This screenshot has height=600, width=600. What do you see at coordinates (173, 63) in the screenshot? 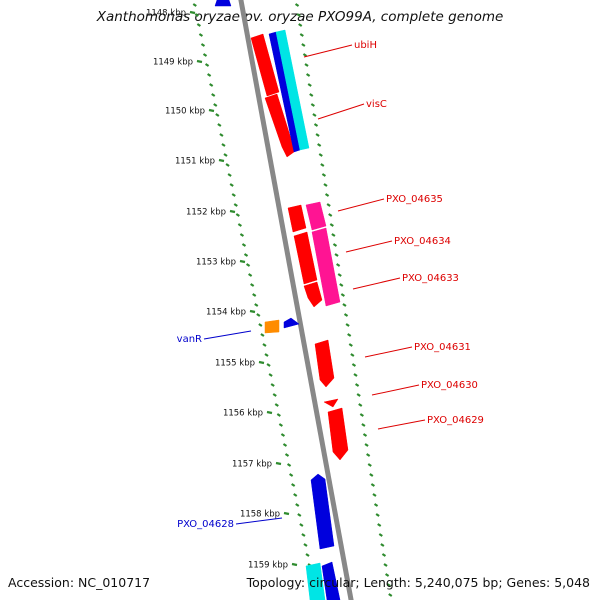
I see `ruler-tick-label: 1149 kbp` at bounding box center [173, 63].